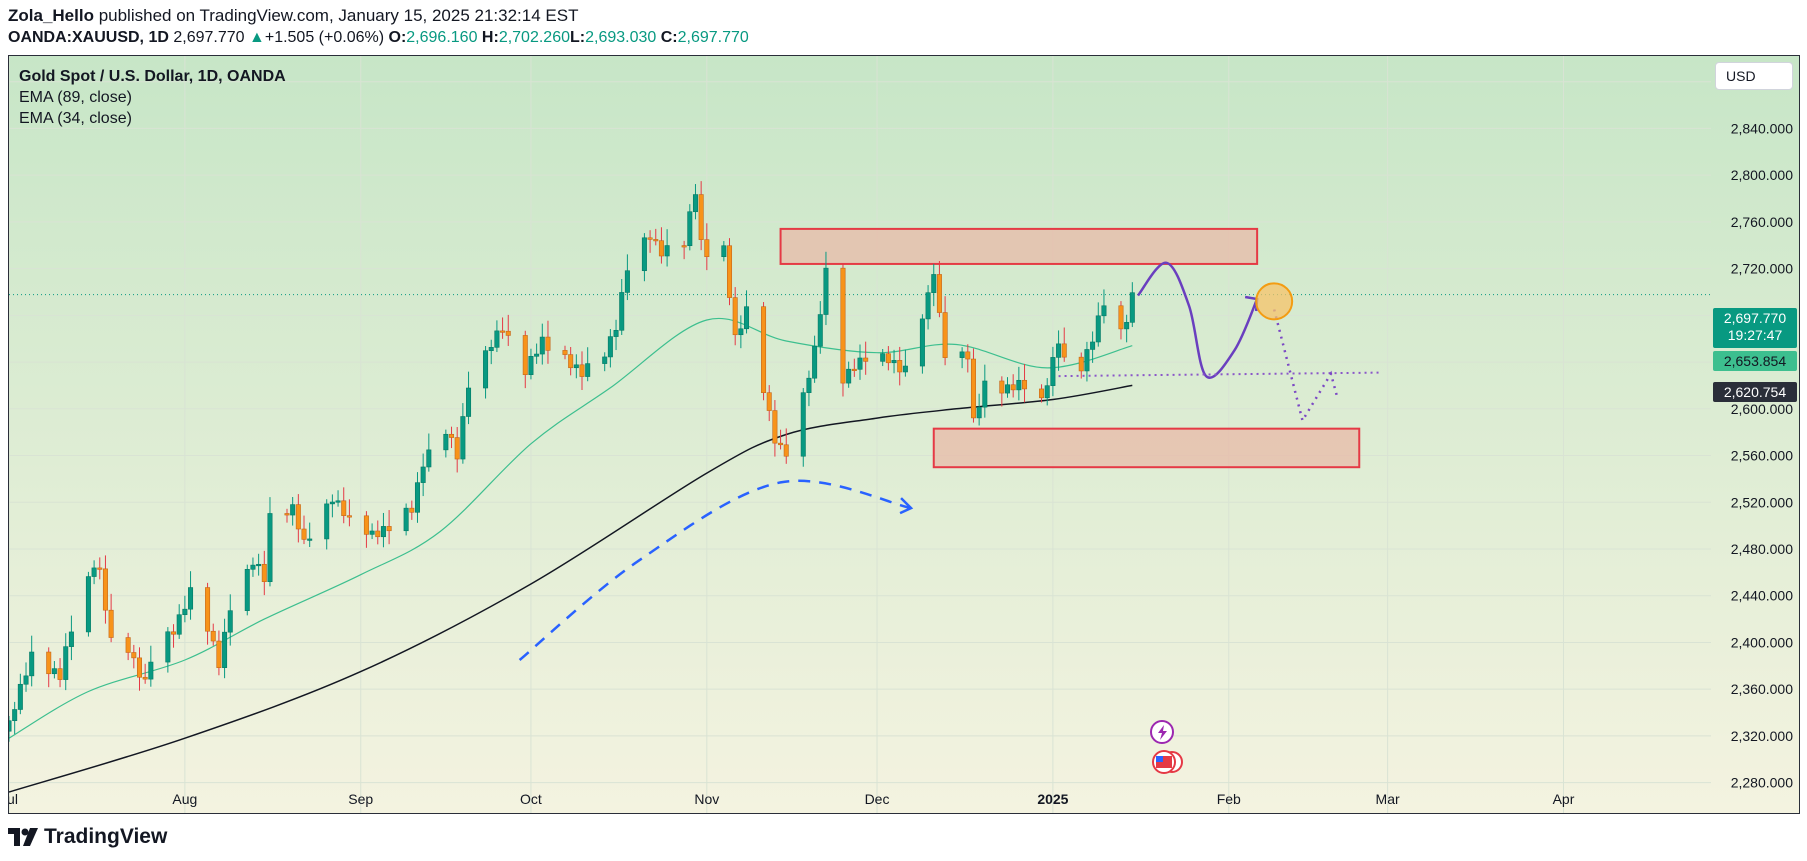 The height and width of the screenshot is (861, 1807). I want to click on event-markers, so click(1166, 747).